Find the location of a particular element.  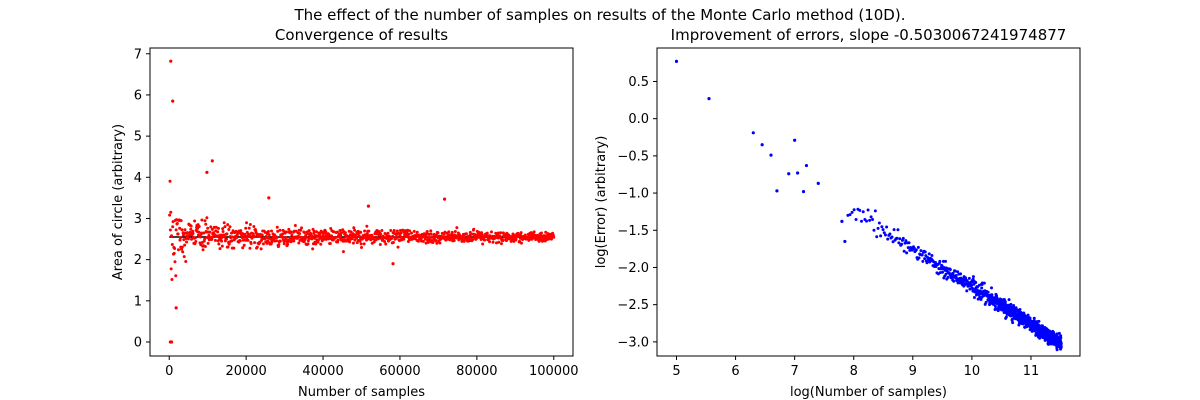

x-axis-label: Number of samples is located at coordinates (361, 392).